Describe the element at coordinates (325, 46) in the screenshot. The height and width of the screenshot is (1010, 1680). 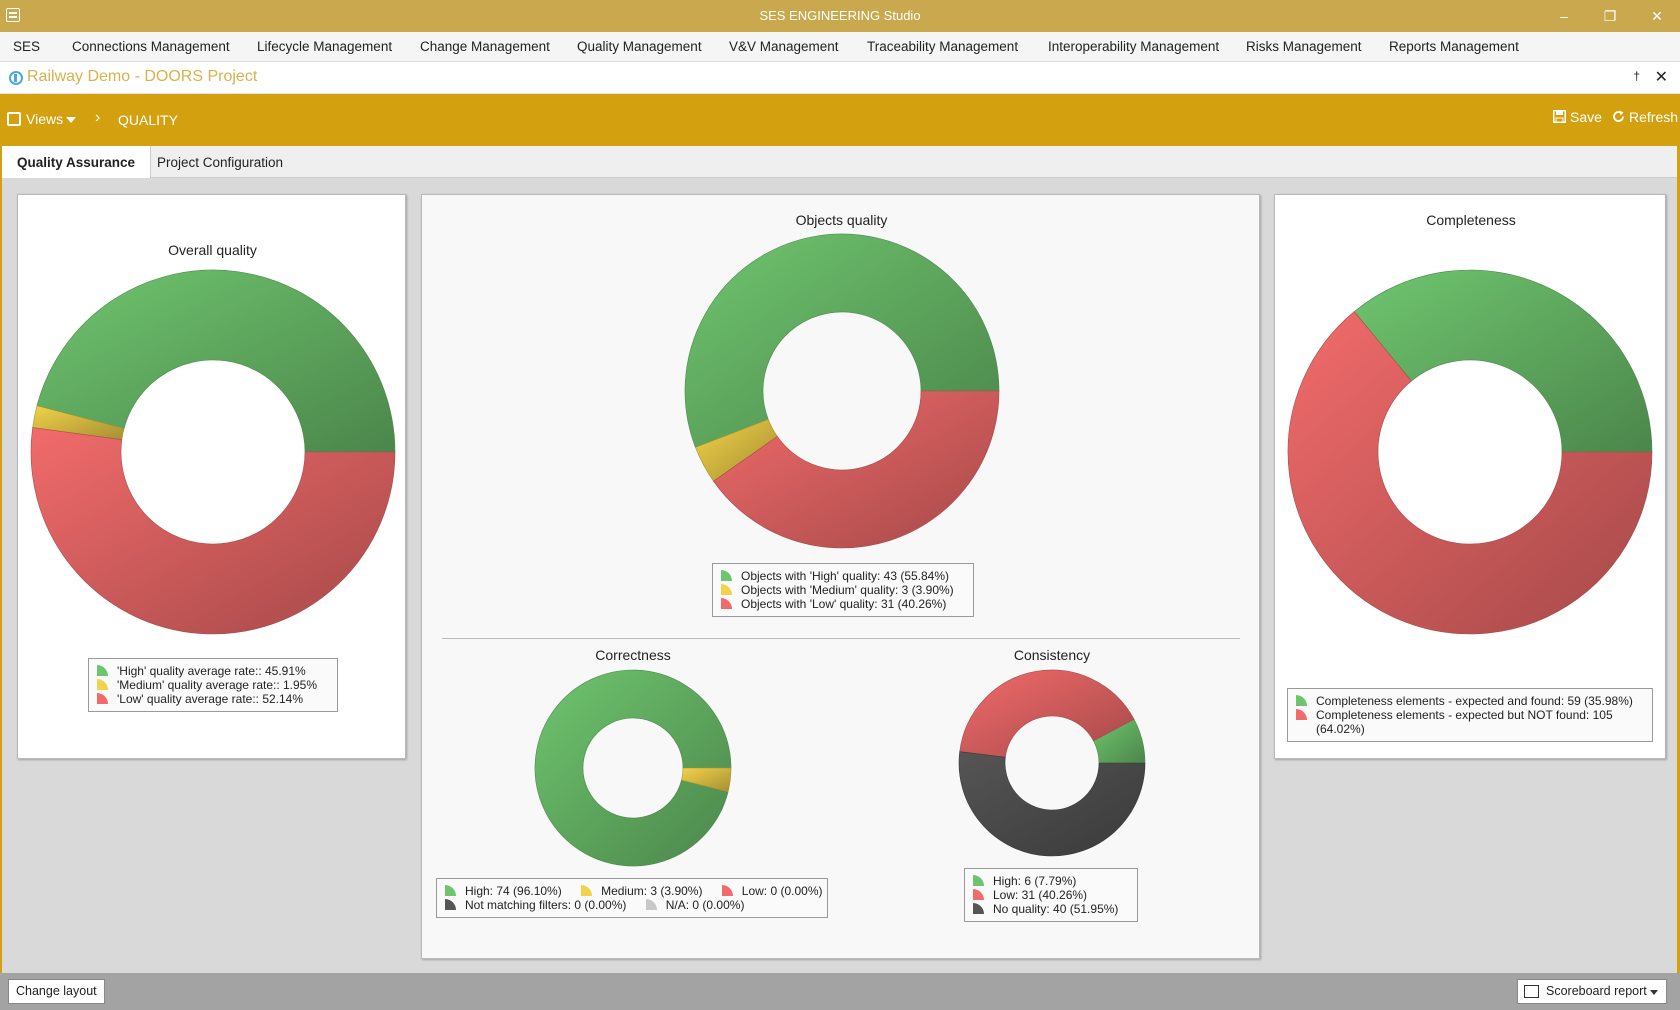
I see `menu-lifecycle-management: Lifecycle Management` at that location.